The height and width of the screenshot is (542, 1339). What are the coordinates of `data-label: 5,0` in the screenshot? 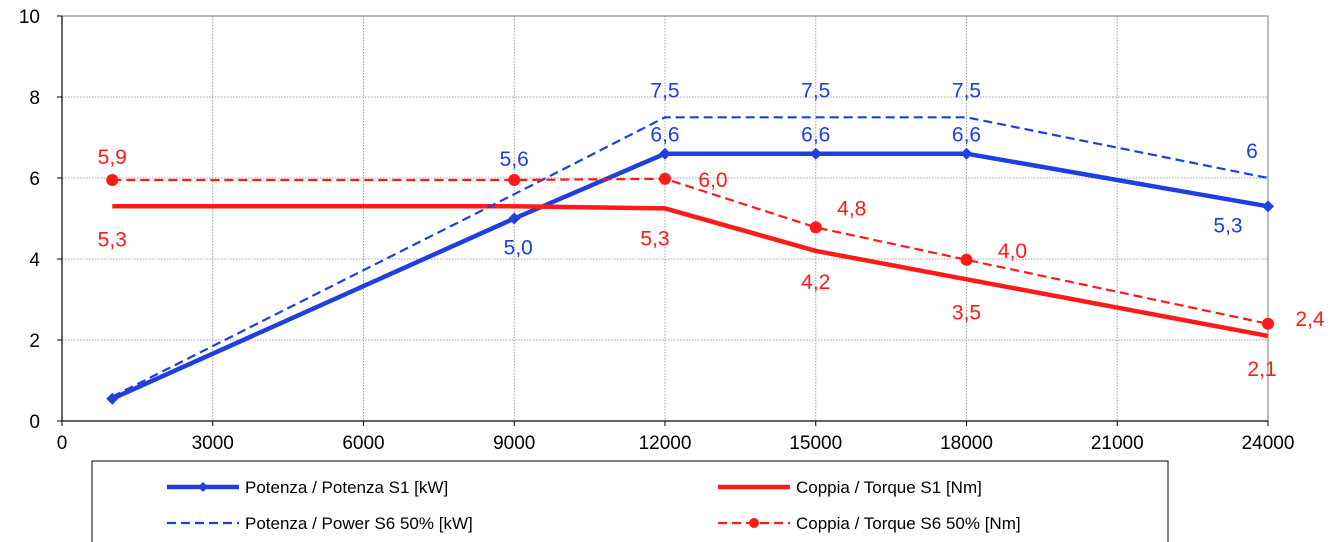 It's located at (518, 248).